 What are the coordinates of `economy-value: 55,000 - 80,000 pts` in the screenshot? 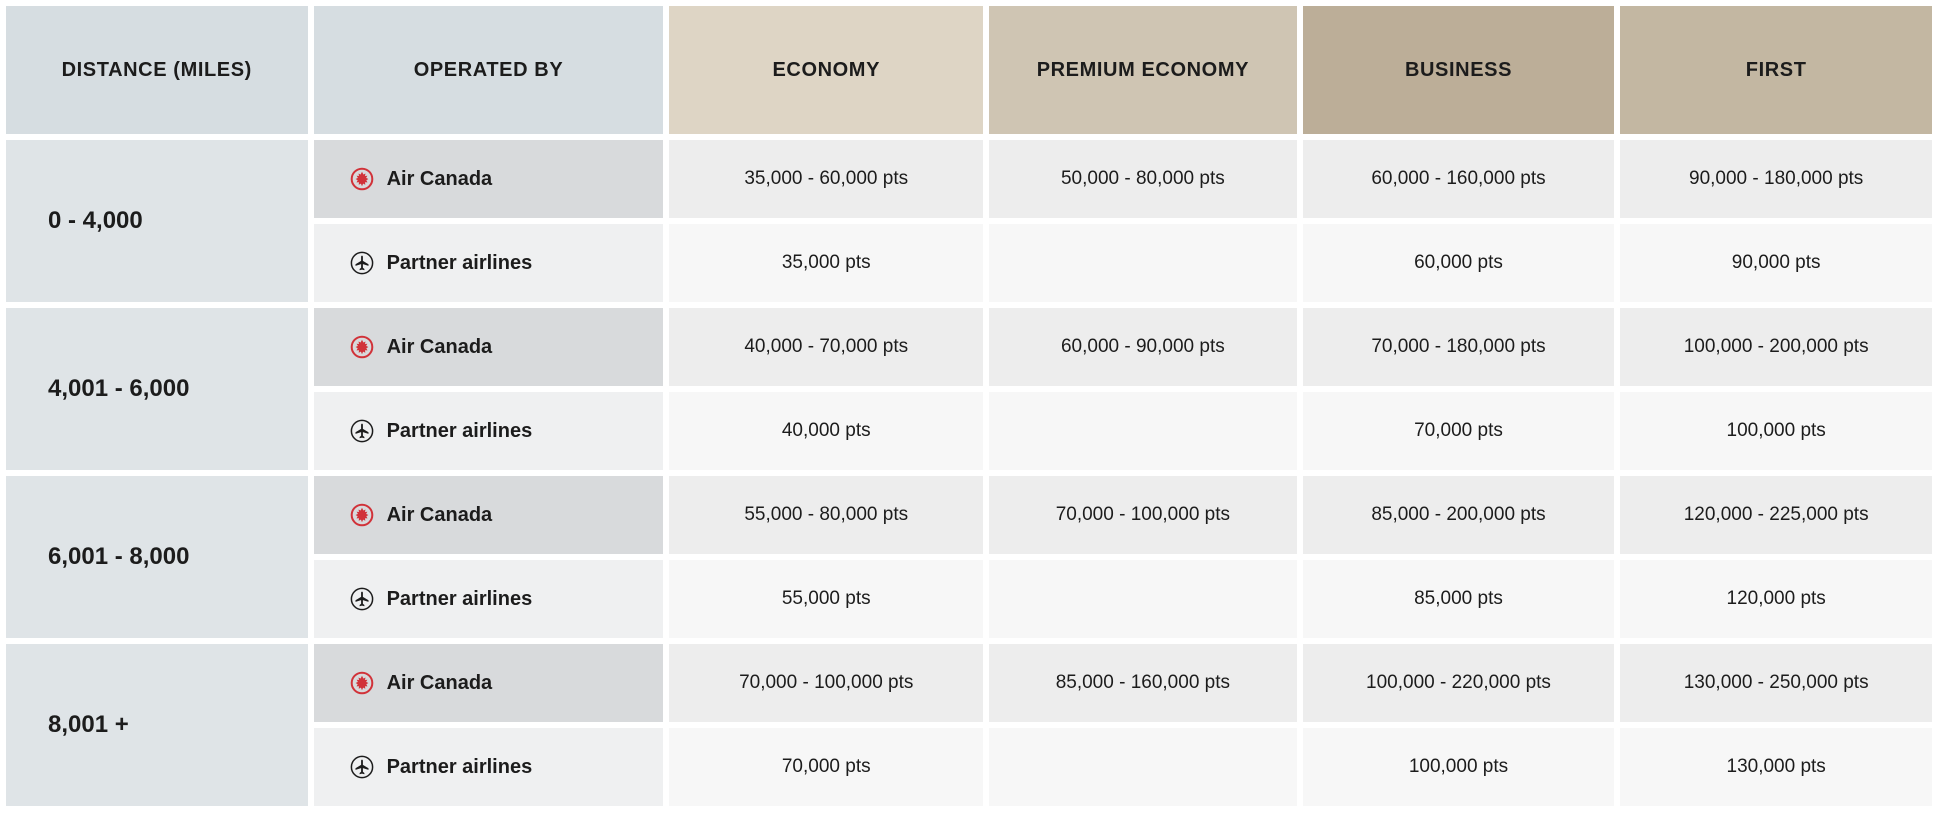 It's located at (826, 515).